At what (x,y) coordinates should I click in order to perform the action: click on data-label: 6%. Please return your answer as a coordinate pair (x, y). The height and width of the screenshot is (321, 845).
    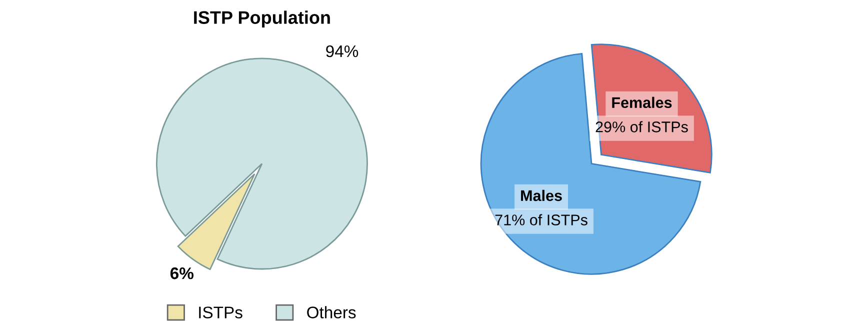
    Looking at the image, I should click on (182, 273).